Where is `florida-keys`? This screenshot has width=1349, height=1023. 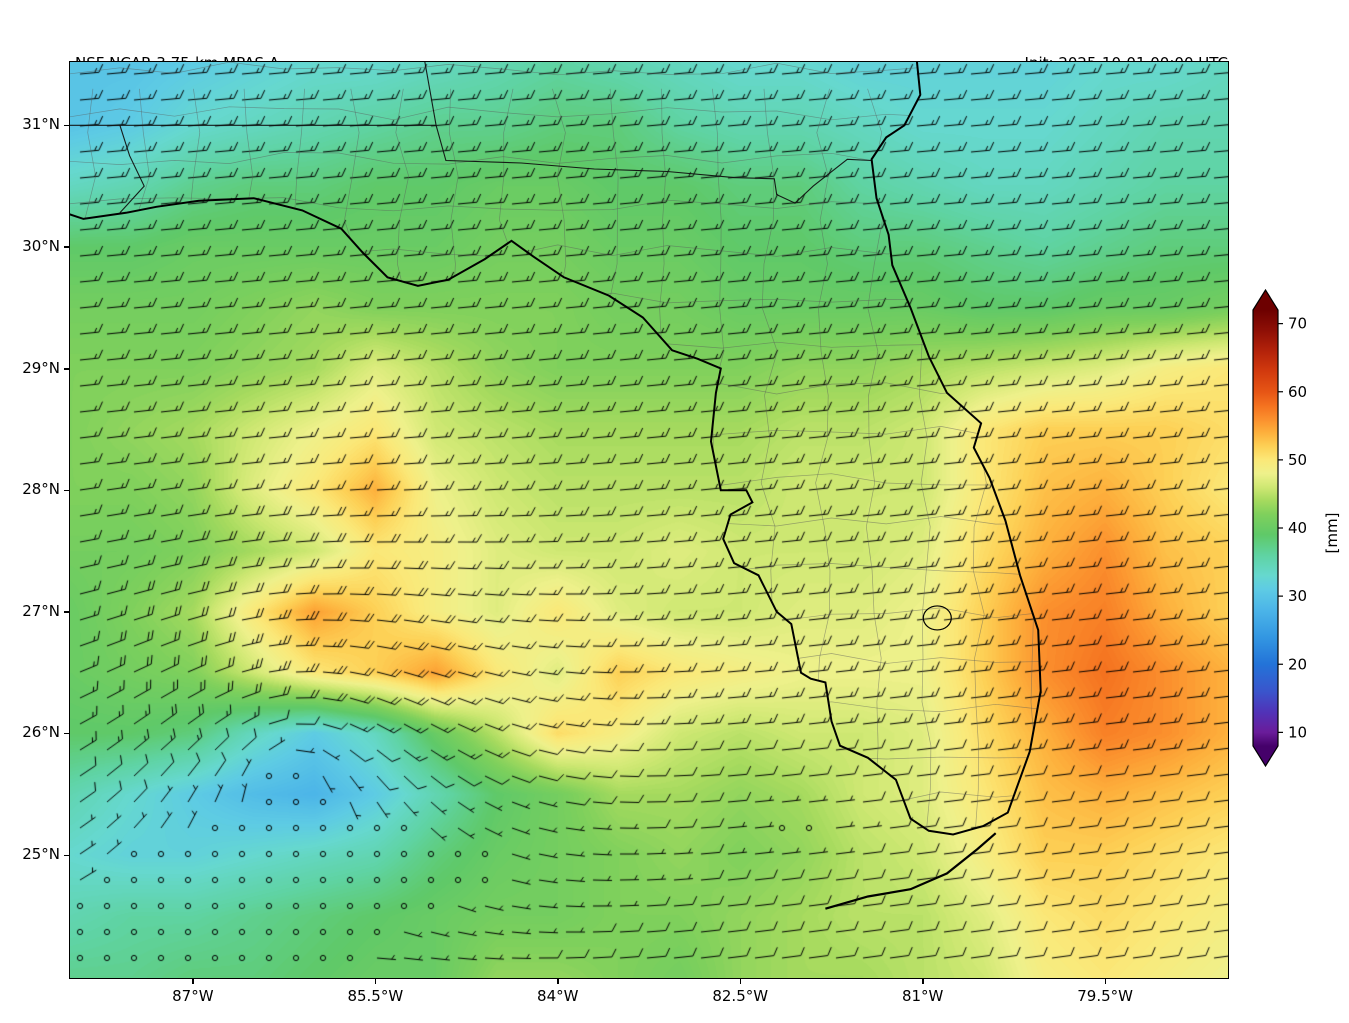
florida-keys is located at coordinates (911, 871).